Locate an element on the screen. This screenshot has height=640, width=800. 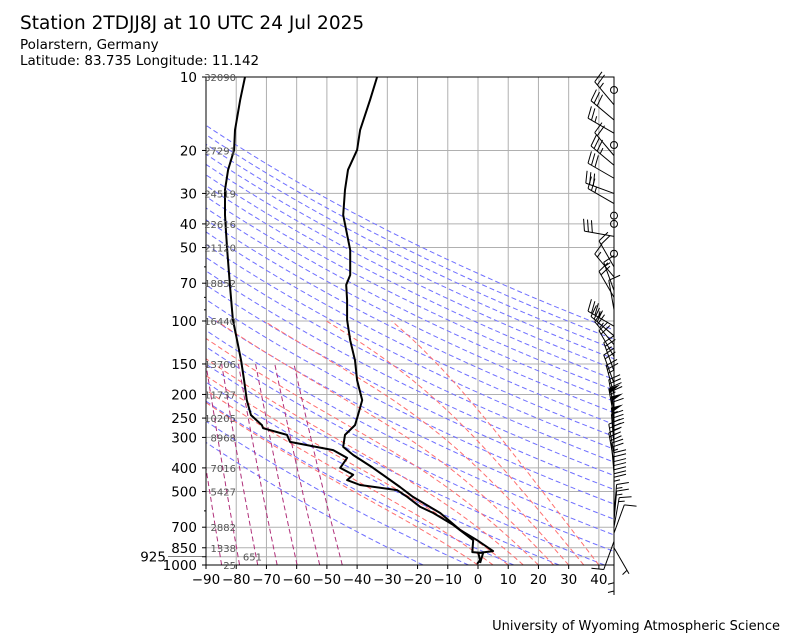
height-label: 24519 is located at coordinates (220, 194).